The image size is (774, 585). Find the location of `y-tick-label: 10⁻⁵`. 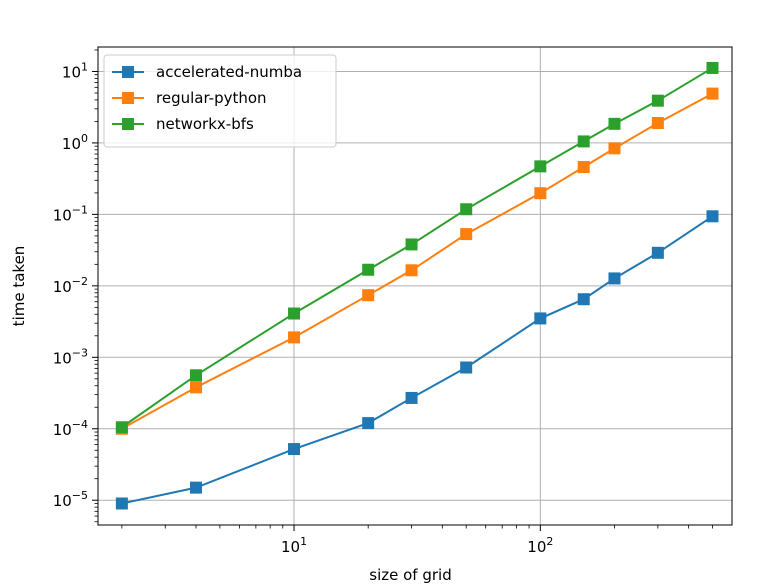

y-tick-label: 10⁻⁵ is located at coordinates (70, 499).